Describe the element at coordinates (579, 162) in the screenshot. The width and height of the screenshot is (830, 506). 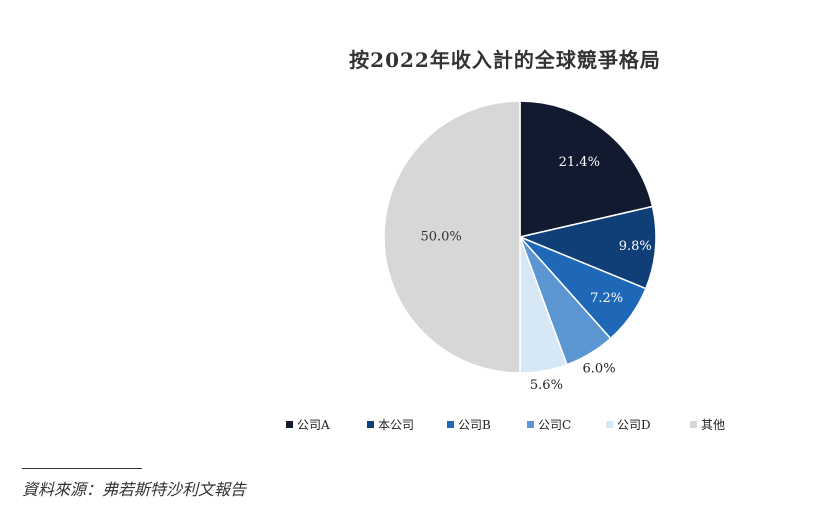
I see `slice-data-label: 21.4%` at that location.